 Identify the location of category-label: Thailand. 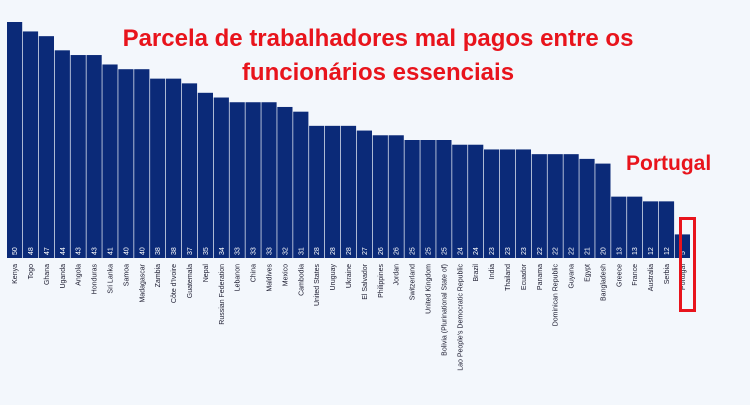
(508, 277).